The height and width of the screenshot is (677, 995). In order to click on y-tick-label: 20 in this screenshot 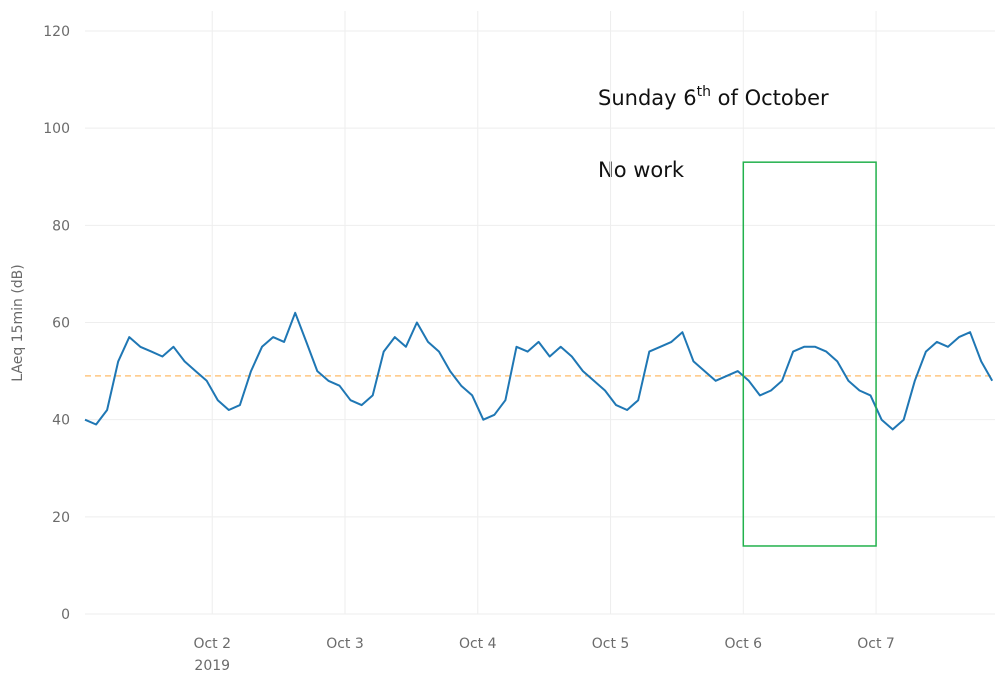, I will do `click(61, 518)`.